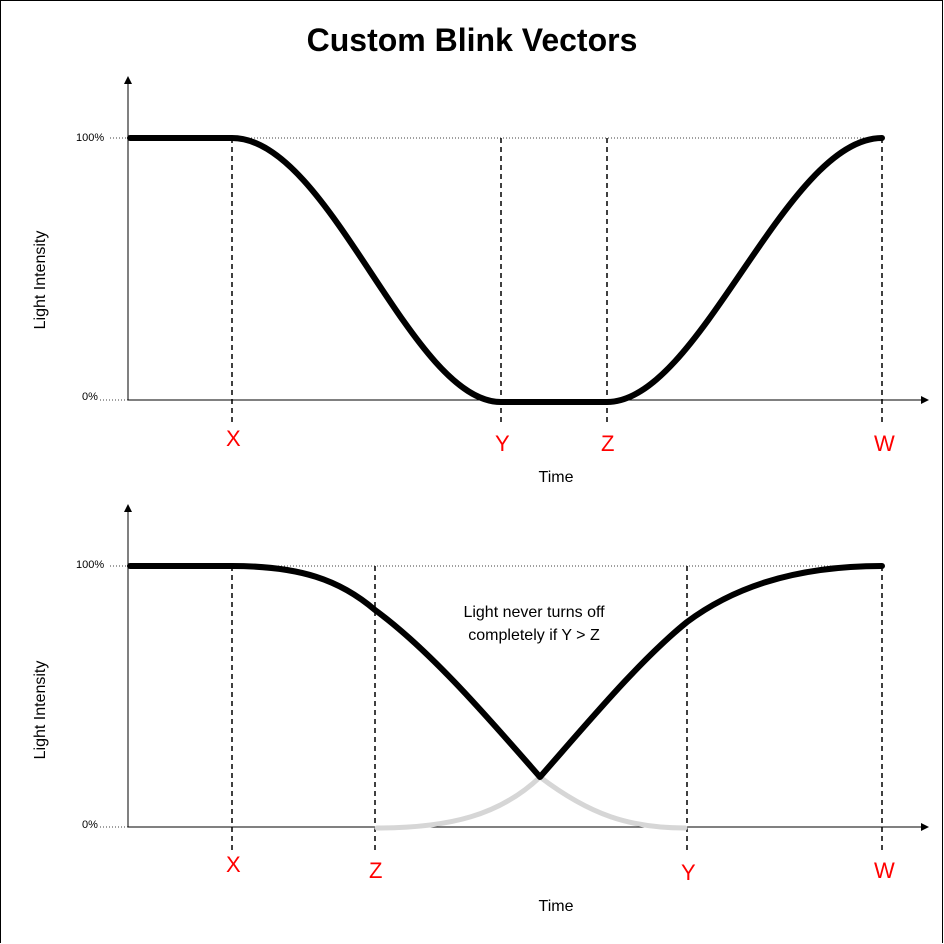 The height and width of the screenshot is (944, 944). What do you see at coordinates (612, 802) in the screenshot?
I see `bottom-ghost-fall-curve` at bounding box center [612, 802].